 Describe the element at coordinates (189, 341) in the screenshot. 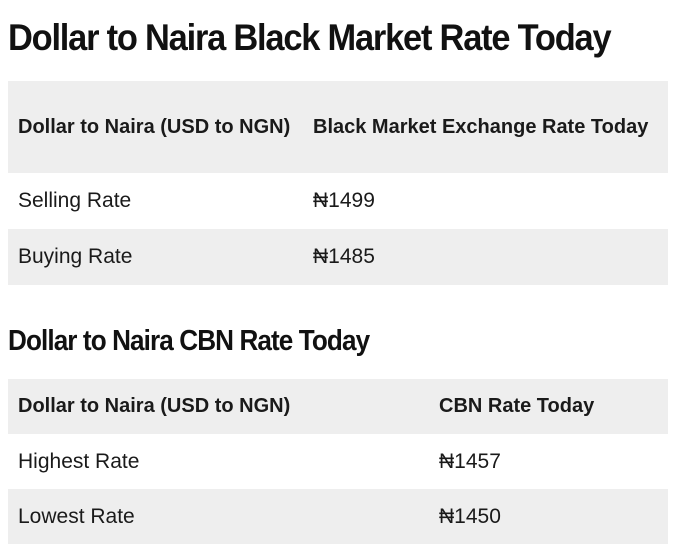

I see `cbn-rate-title: Dollar to Naira CBN Rate Today` at that location.